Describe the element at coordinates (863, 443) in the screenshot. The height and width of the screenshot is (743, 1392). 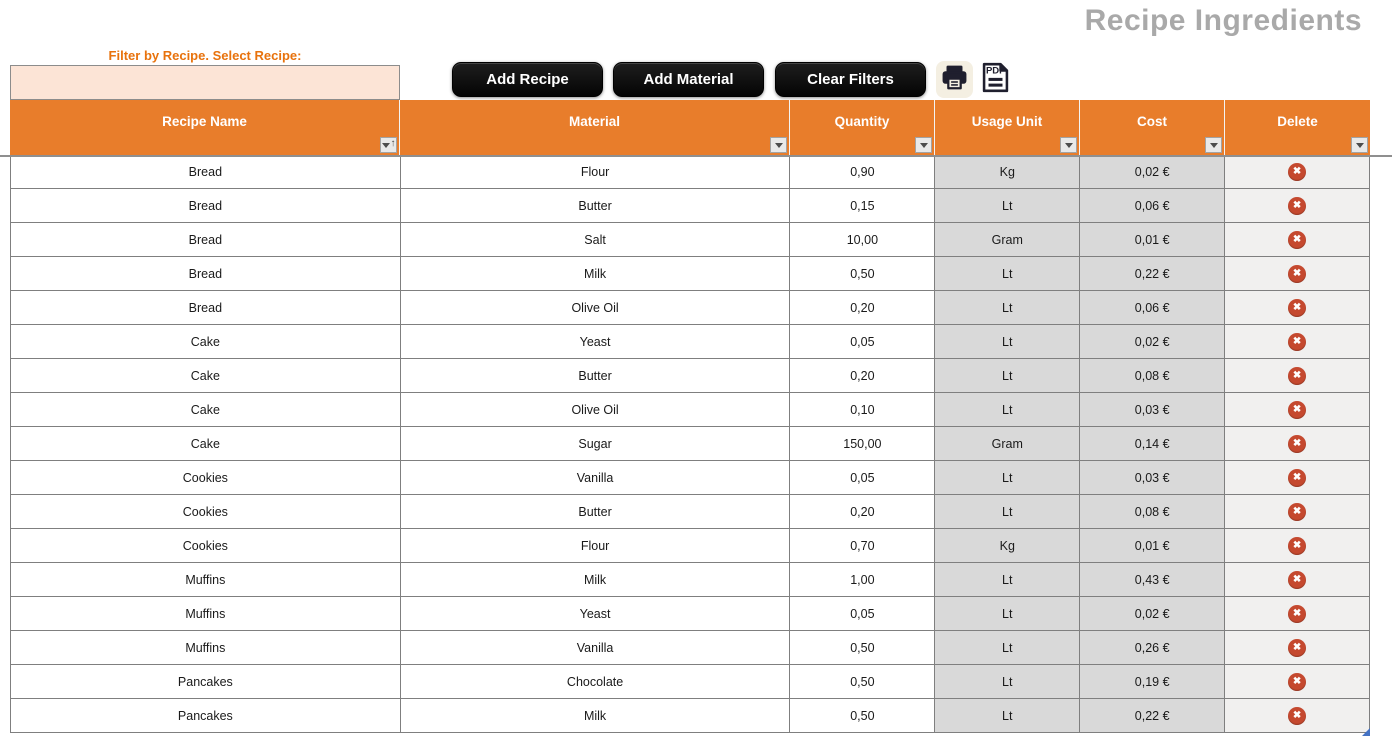
I see `quantity-cell: 150,00` at that location.